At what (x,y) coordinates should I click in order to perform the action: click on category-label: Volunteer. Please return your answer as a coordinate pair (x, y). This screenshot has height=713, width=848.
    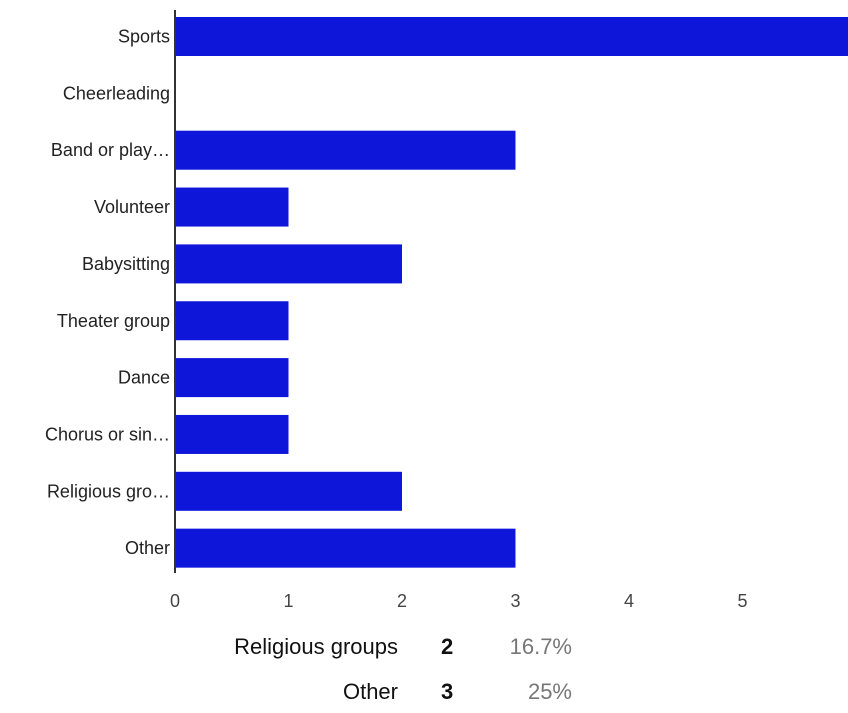
    Looking at the image, I should click on (132, 207).